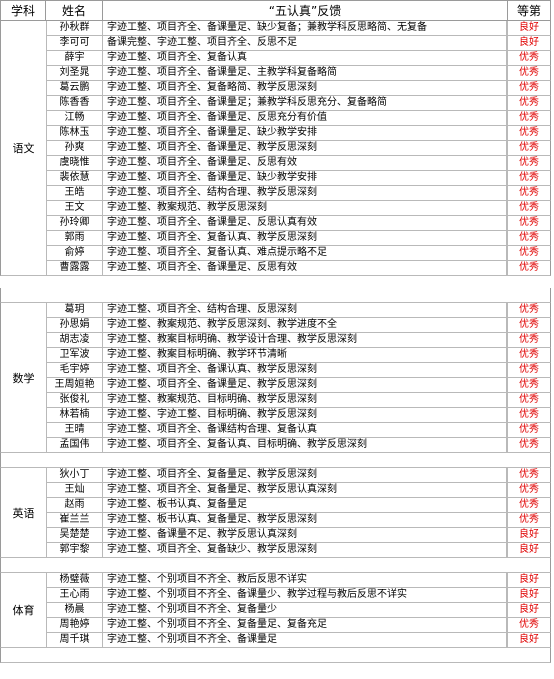 This screenshot has height=679, width=554. What do you see at coordinates (277, 370) in the screenshot?
I see `table-row: 毛宇婷 字迹工整、项目齐全、备课认真、教学反思深刻 优秀` at bounding box center [277, 370].